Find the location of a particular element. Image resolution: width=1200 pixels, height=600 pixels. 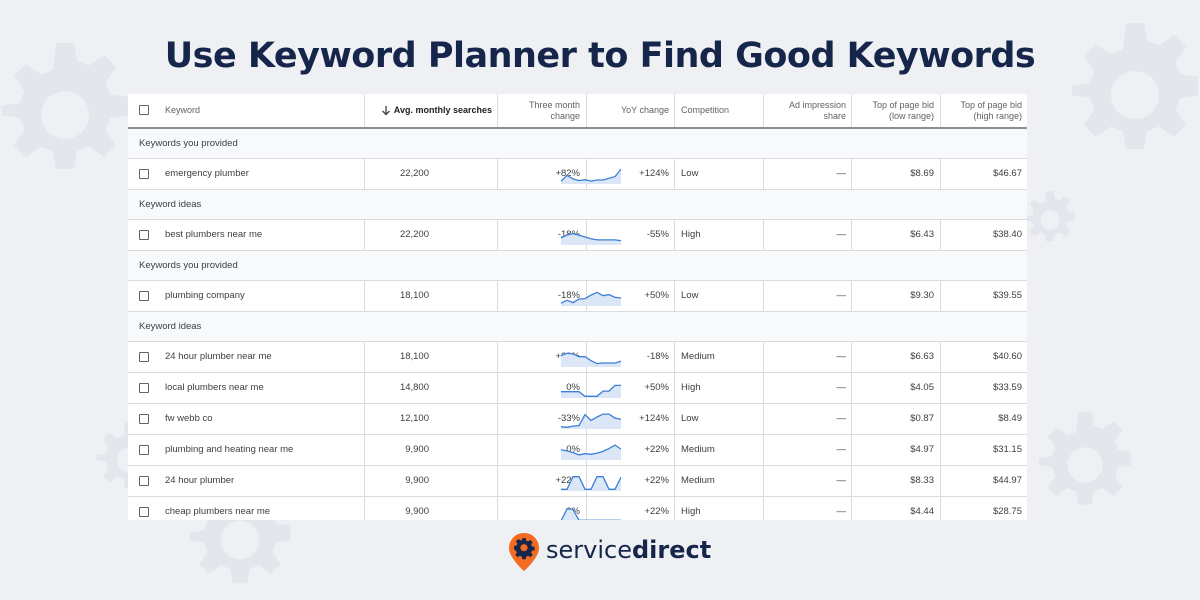

logo-word-direct: direct is located at coordinates (671, 550).